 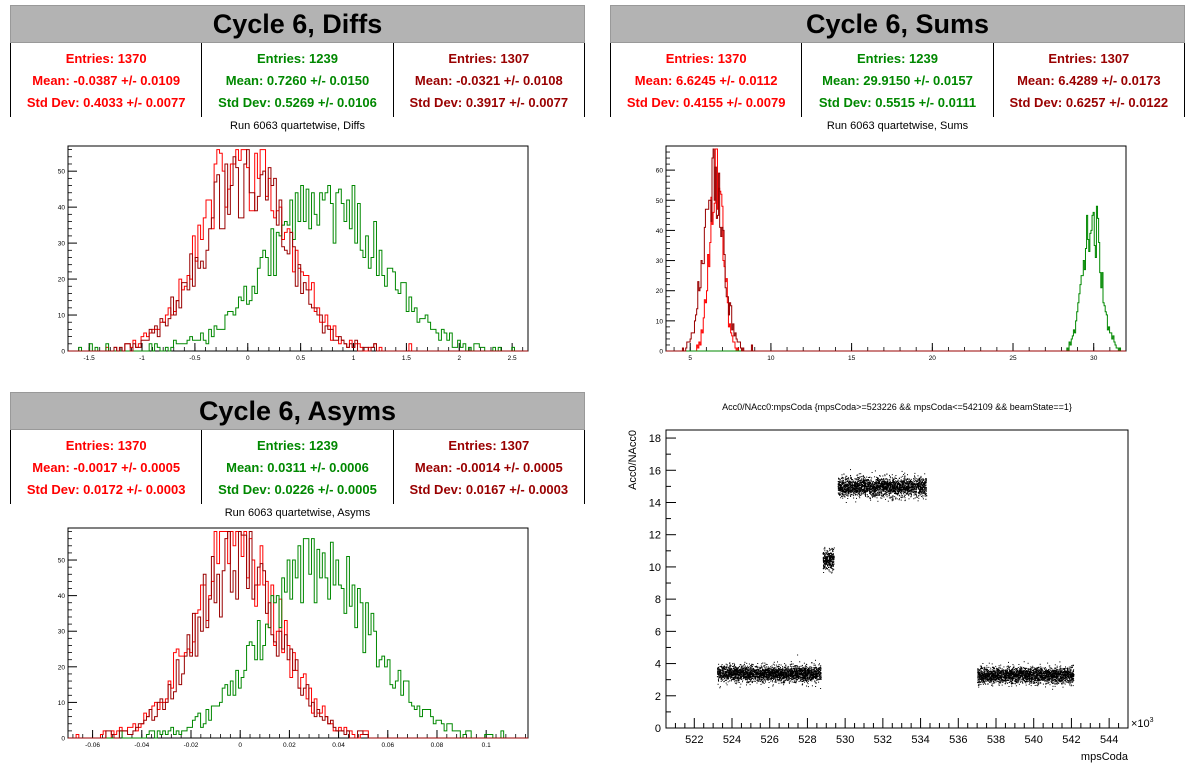 I want to click on y-tick-label: 2, so click(x=658, y=697).